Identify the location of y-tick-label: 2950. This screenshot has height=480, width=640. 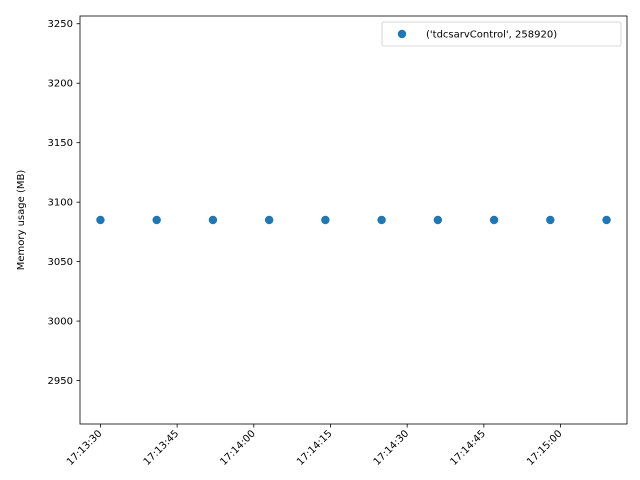
(60, 381).